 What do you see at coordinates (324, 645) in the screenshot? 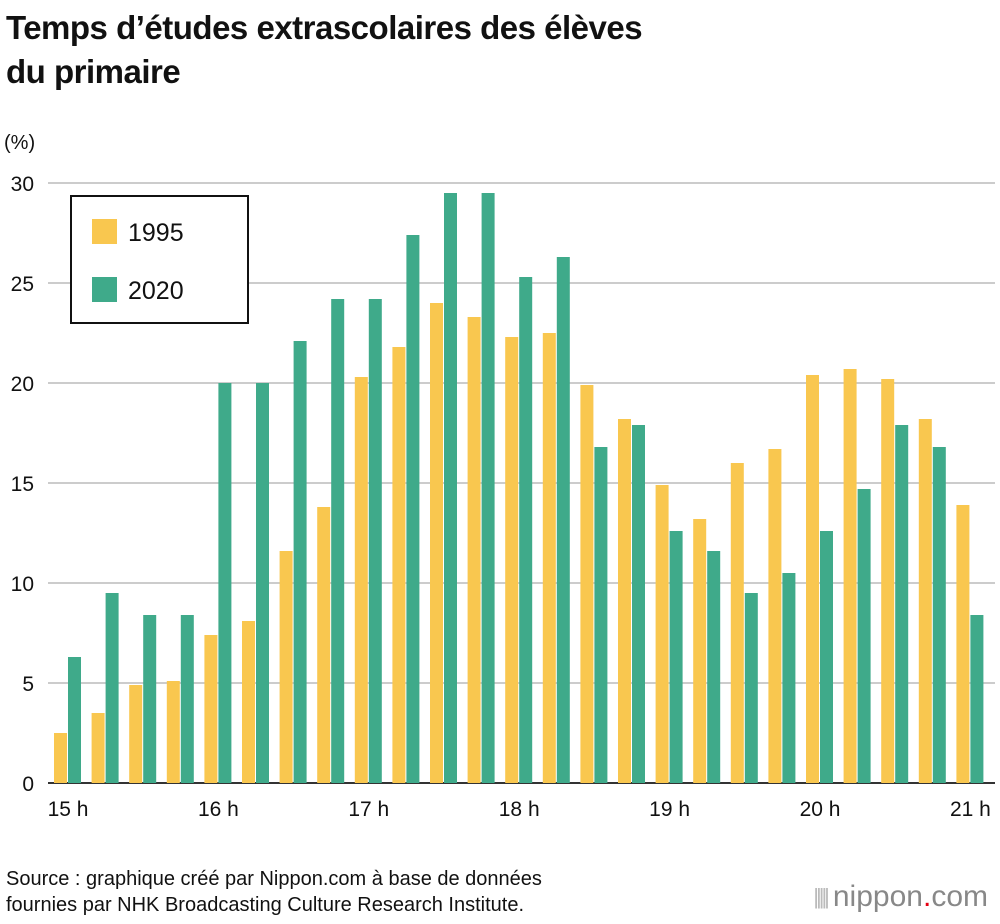
I see `bar-1995-16:45` at bounding box center [324, 645].